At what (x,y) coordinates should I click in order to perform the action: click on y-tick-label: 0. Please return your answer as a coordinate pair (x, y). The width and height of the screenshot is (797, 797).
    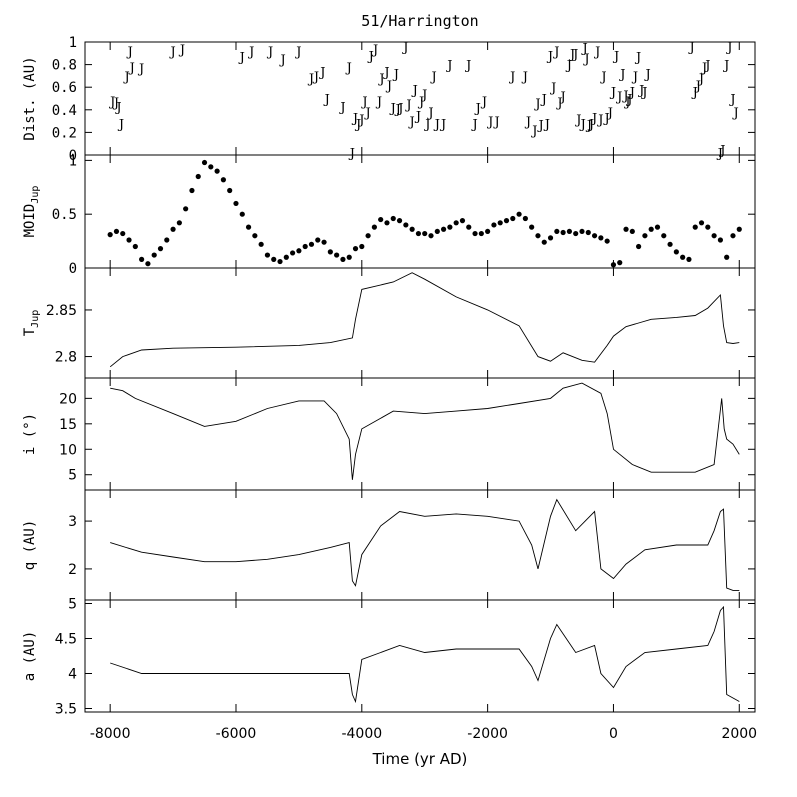
    Looking at the image, I should click on (73, 269).